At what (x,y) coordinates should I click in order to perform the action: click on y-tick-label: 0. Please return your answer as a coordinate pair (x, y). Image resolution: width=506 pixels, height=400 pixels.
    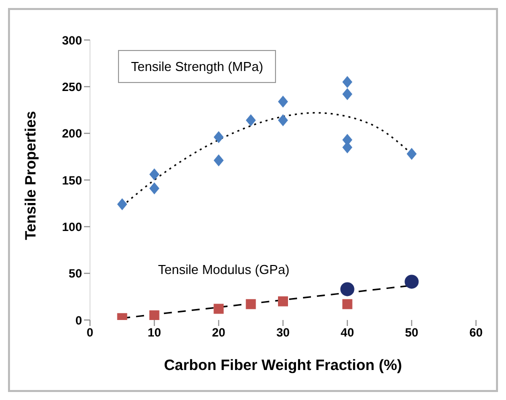
    Looking at the image, I should click on (78, 320).